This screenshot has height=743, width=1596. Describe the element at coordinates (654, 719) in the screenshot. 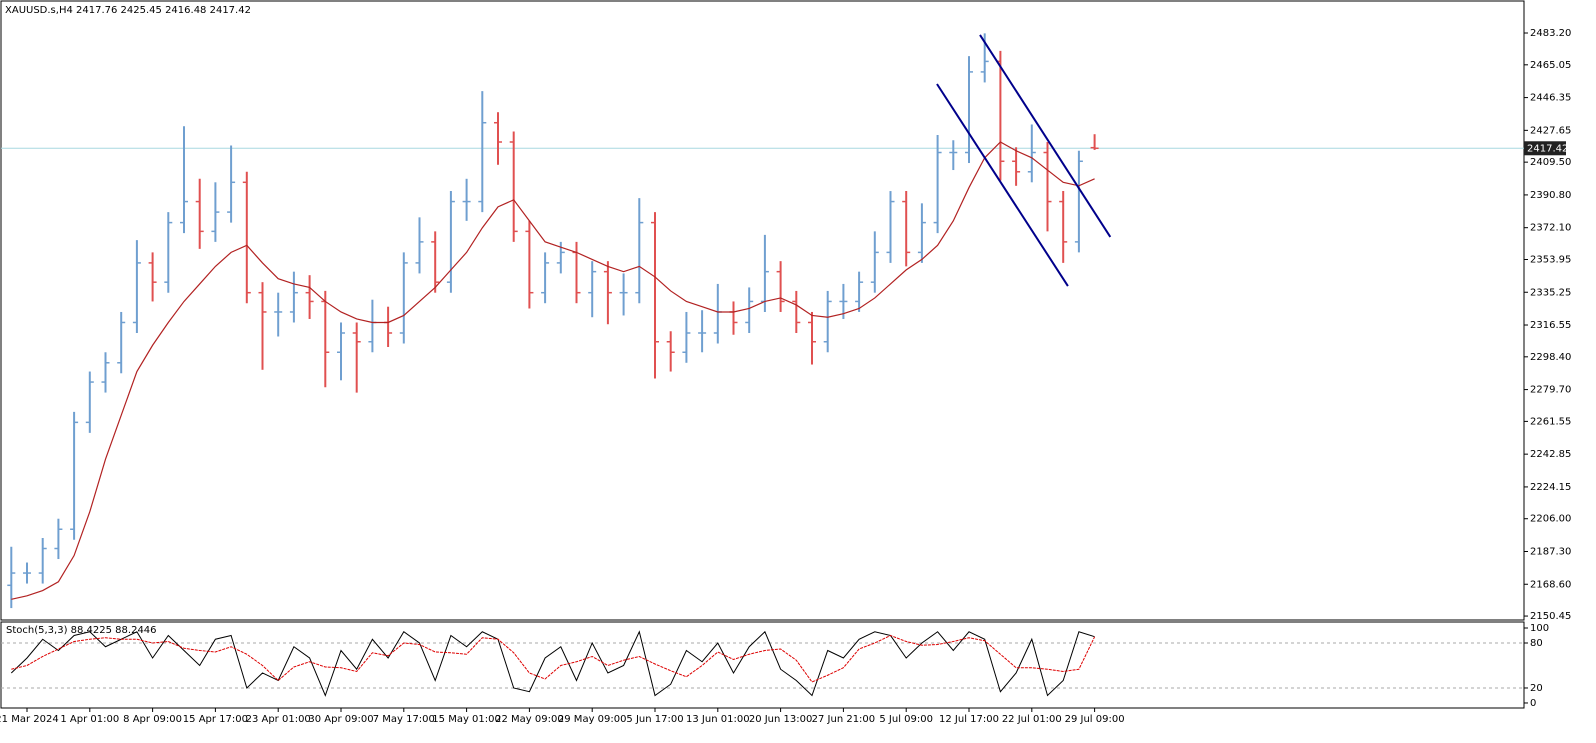

I see `x-tick-label: 5 Jun 17:00` at that location.